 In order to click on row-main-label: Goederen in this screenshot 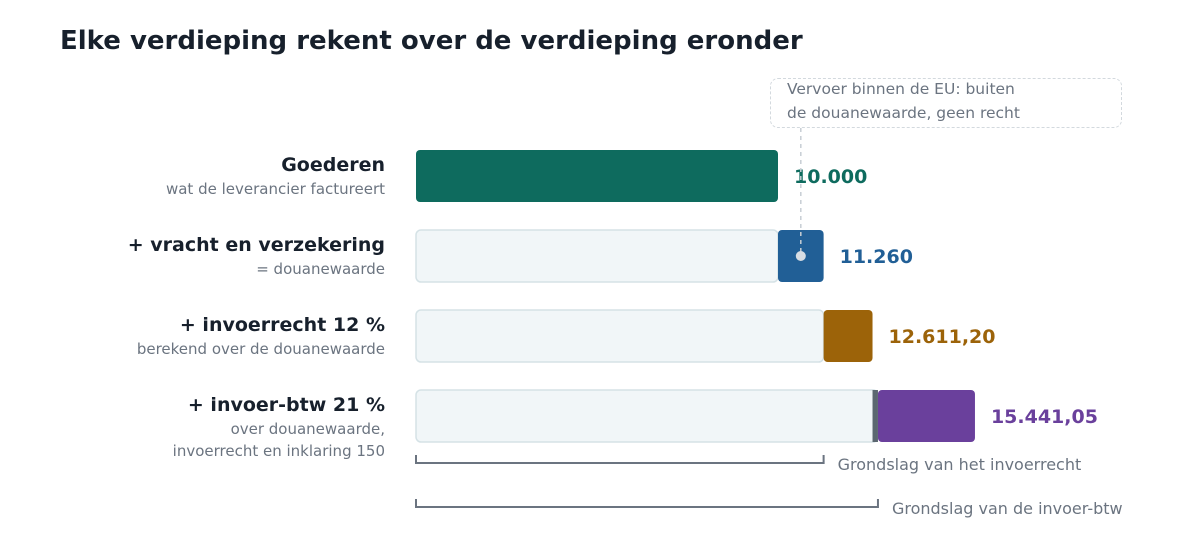, I will do `click(333, 165)`.